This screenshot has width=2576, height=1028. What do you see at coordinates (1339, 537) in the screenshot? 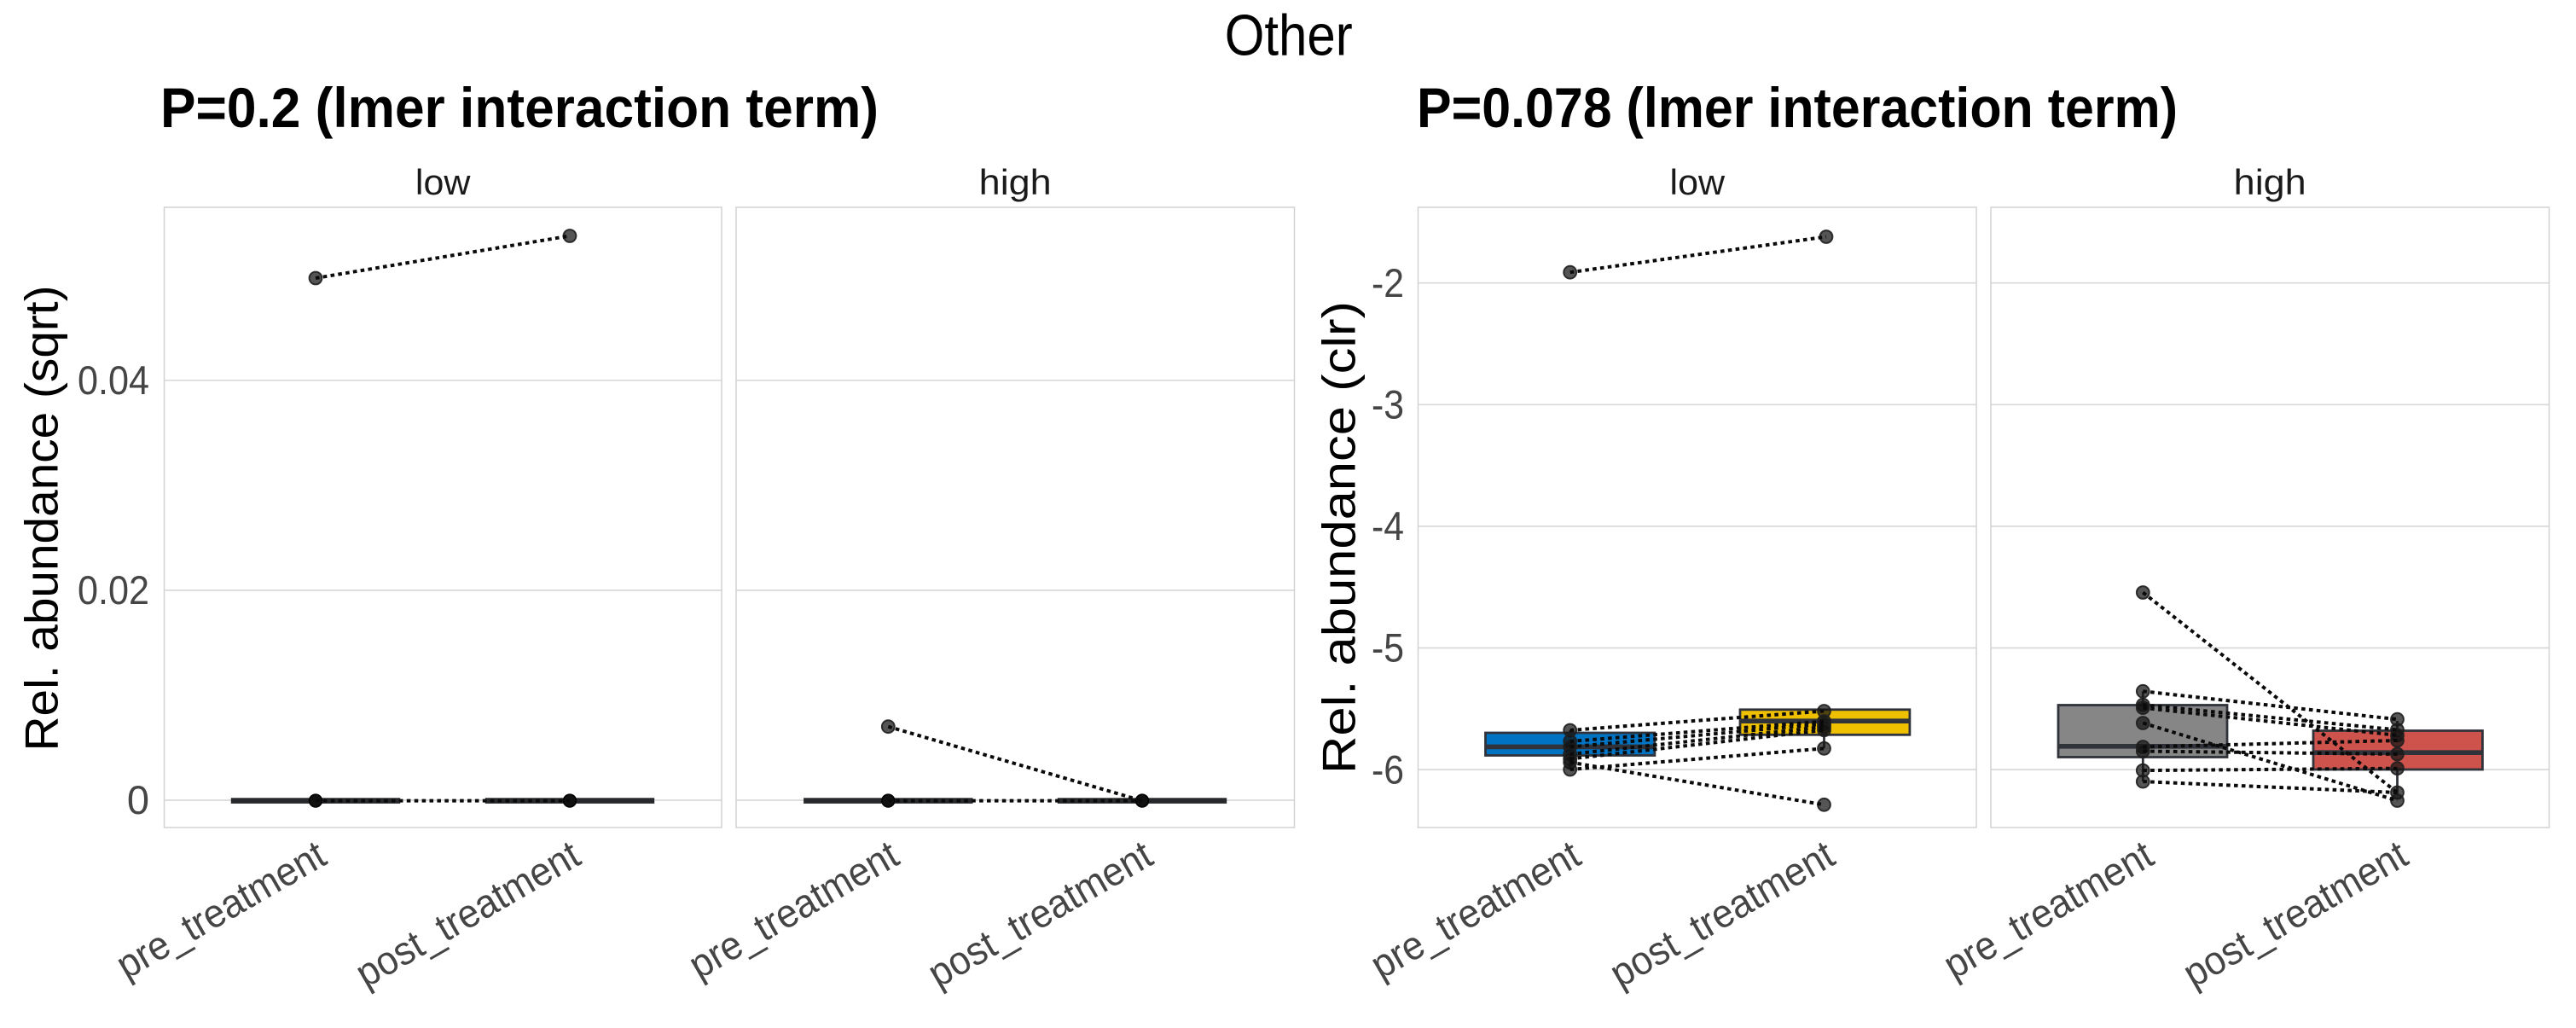
I see `svg-text: Rel. abundance (clr)` at bounding box center [1339, 537].